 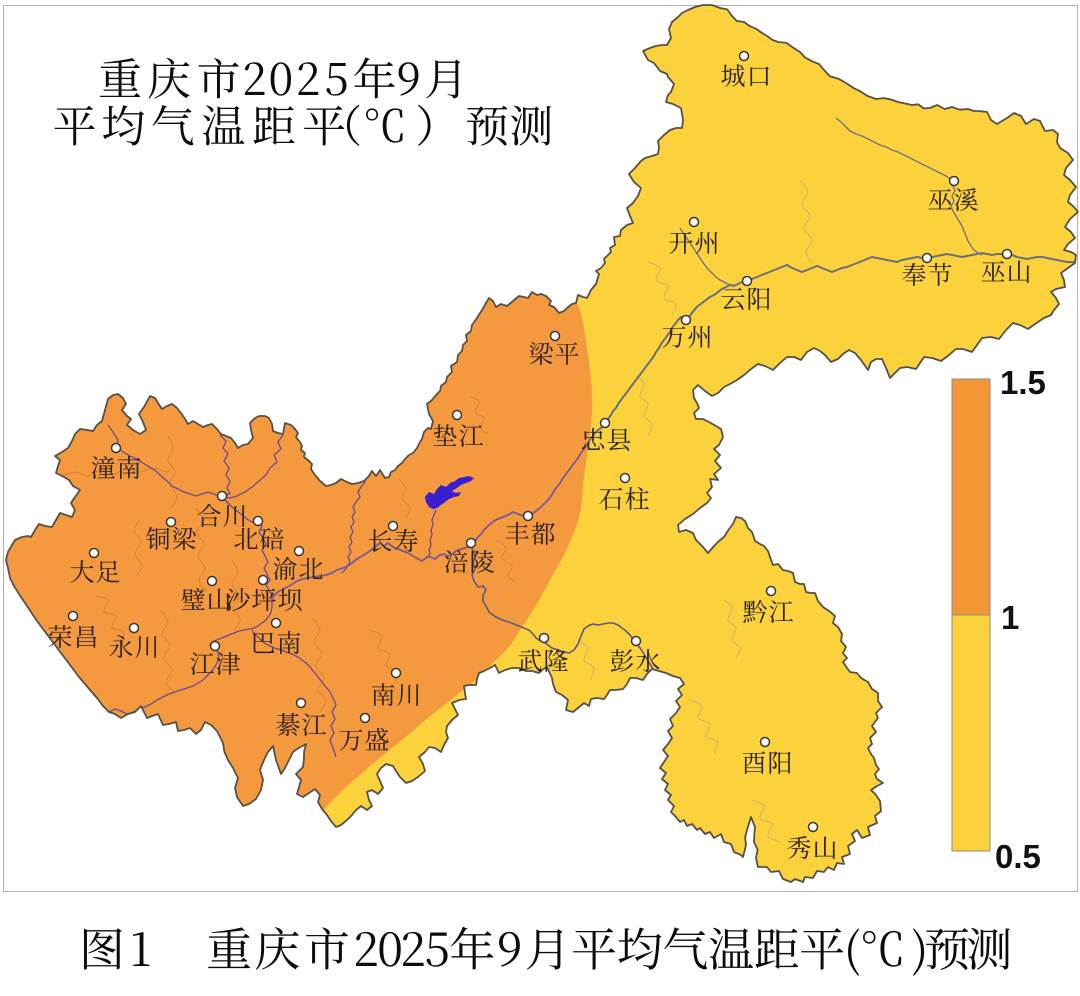 What do you see at coordinates (1018, 856) in the screenshot?
I see `svg-text: 0.5` at bounding box center [1018, 856].